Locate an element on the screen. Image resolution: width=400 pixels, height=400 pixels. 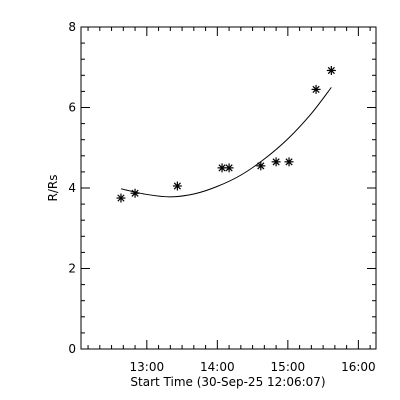
fit-curve is located at coordinates (226, 142).